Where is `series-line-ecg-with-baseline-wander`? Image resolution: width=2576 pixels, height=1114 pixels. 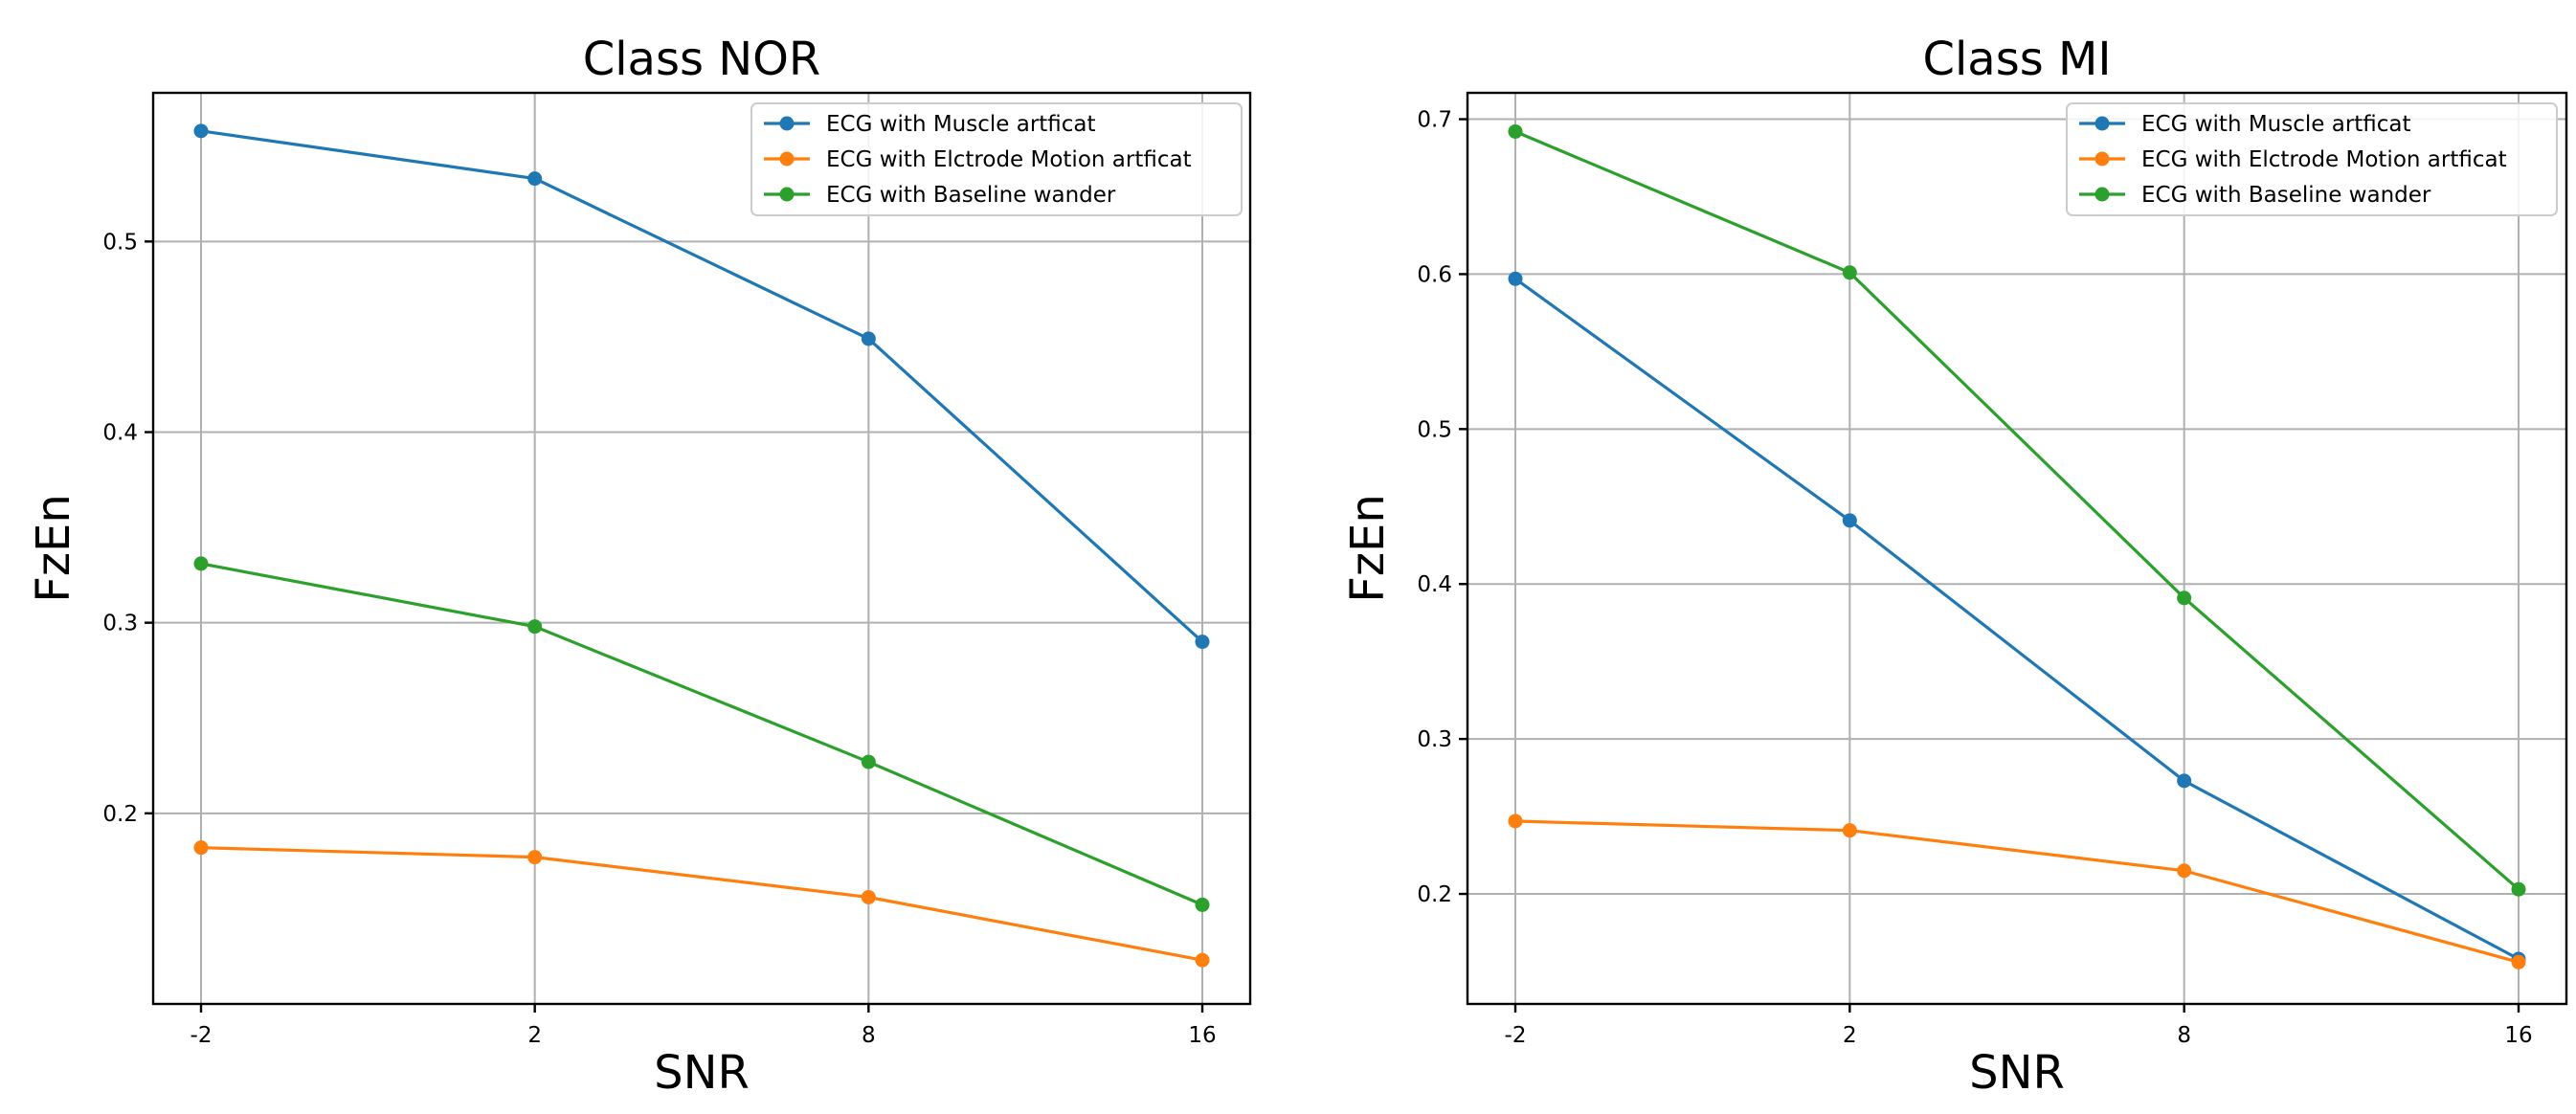
series-line-ecg-with-baseline-wander is located at coordinates (702, 734).